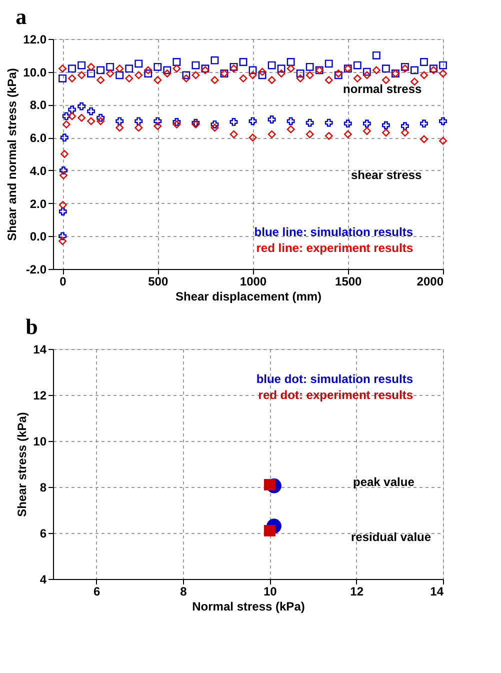 The height and width of the screenshot is (673, 501). Describe the element at coordinates (40, 441) in the screenshot. I see `y-tick-label: 10` at that location.